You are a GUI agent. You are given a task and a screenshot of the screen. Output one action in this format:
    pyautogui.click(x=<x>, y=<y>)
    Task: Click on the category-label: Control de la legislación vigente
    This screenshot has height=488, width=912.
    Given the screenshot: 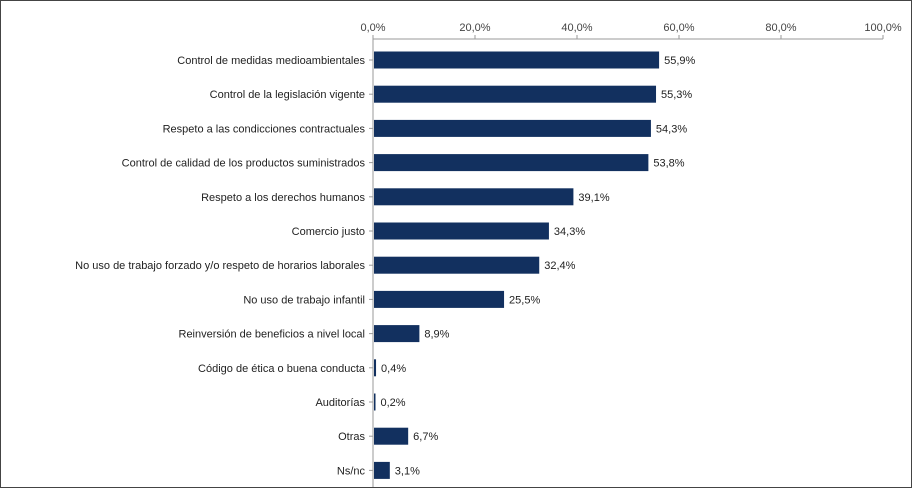 What is the action you would take?
    pyautogui.click(x=287, y=95)
    